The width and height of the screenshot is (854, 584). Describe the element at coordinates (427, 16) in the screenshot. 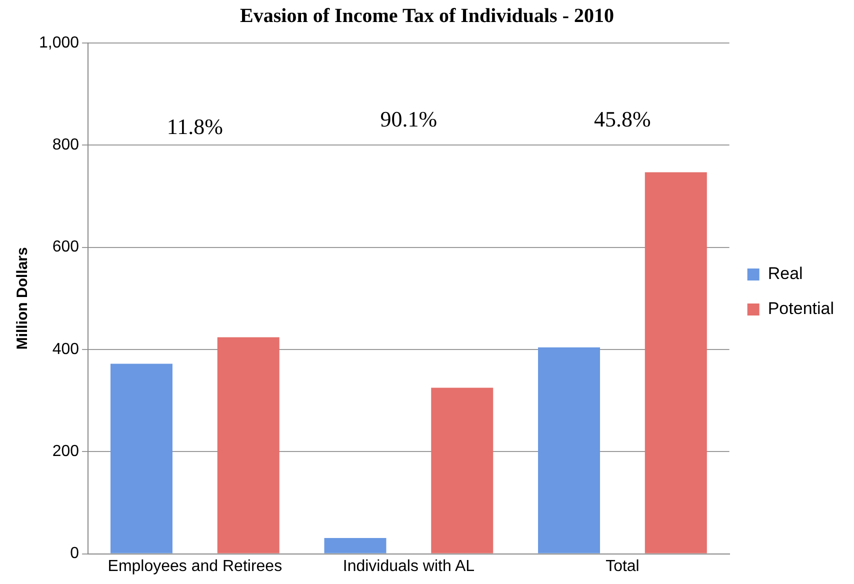

I see `chart-title: Evasion of Income Tax of Individuals - 2010` at that location.